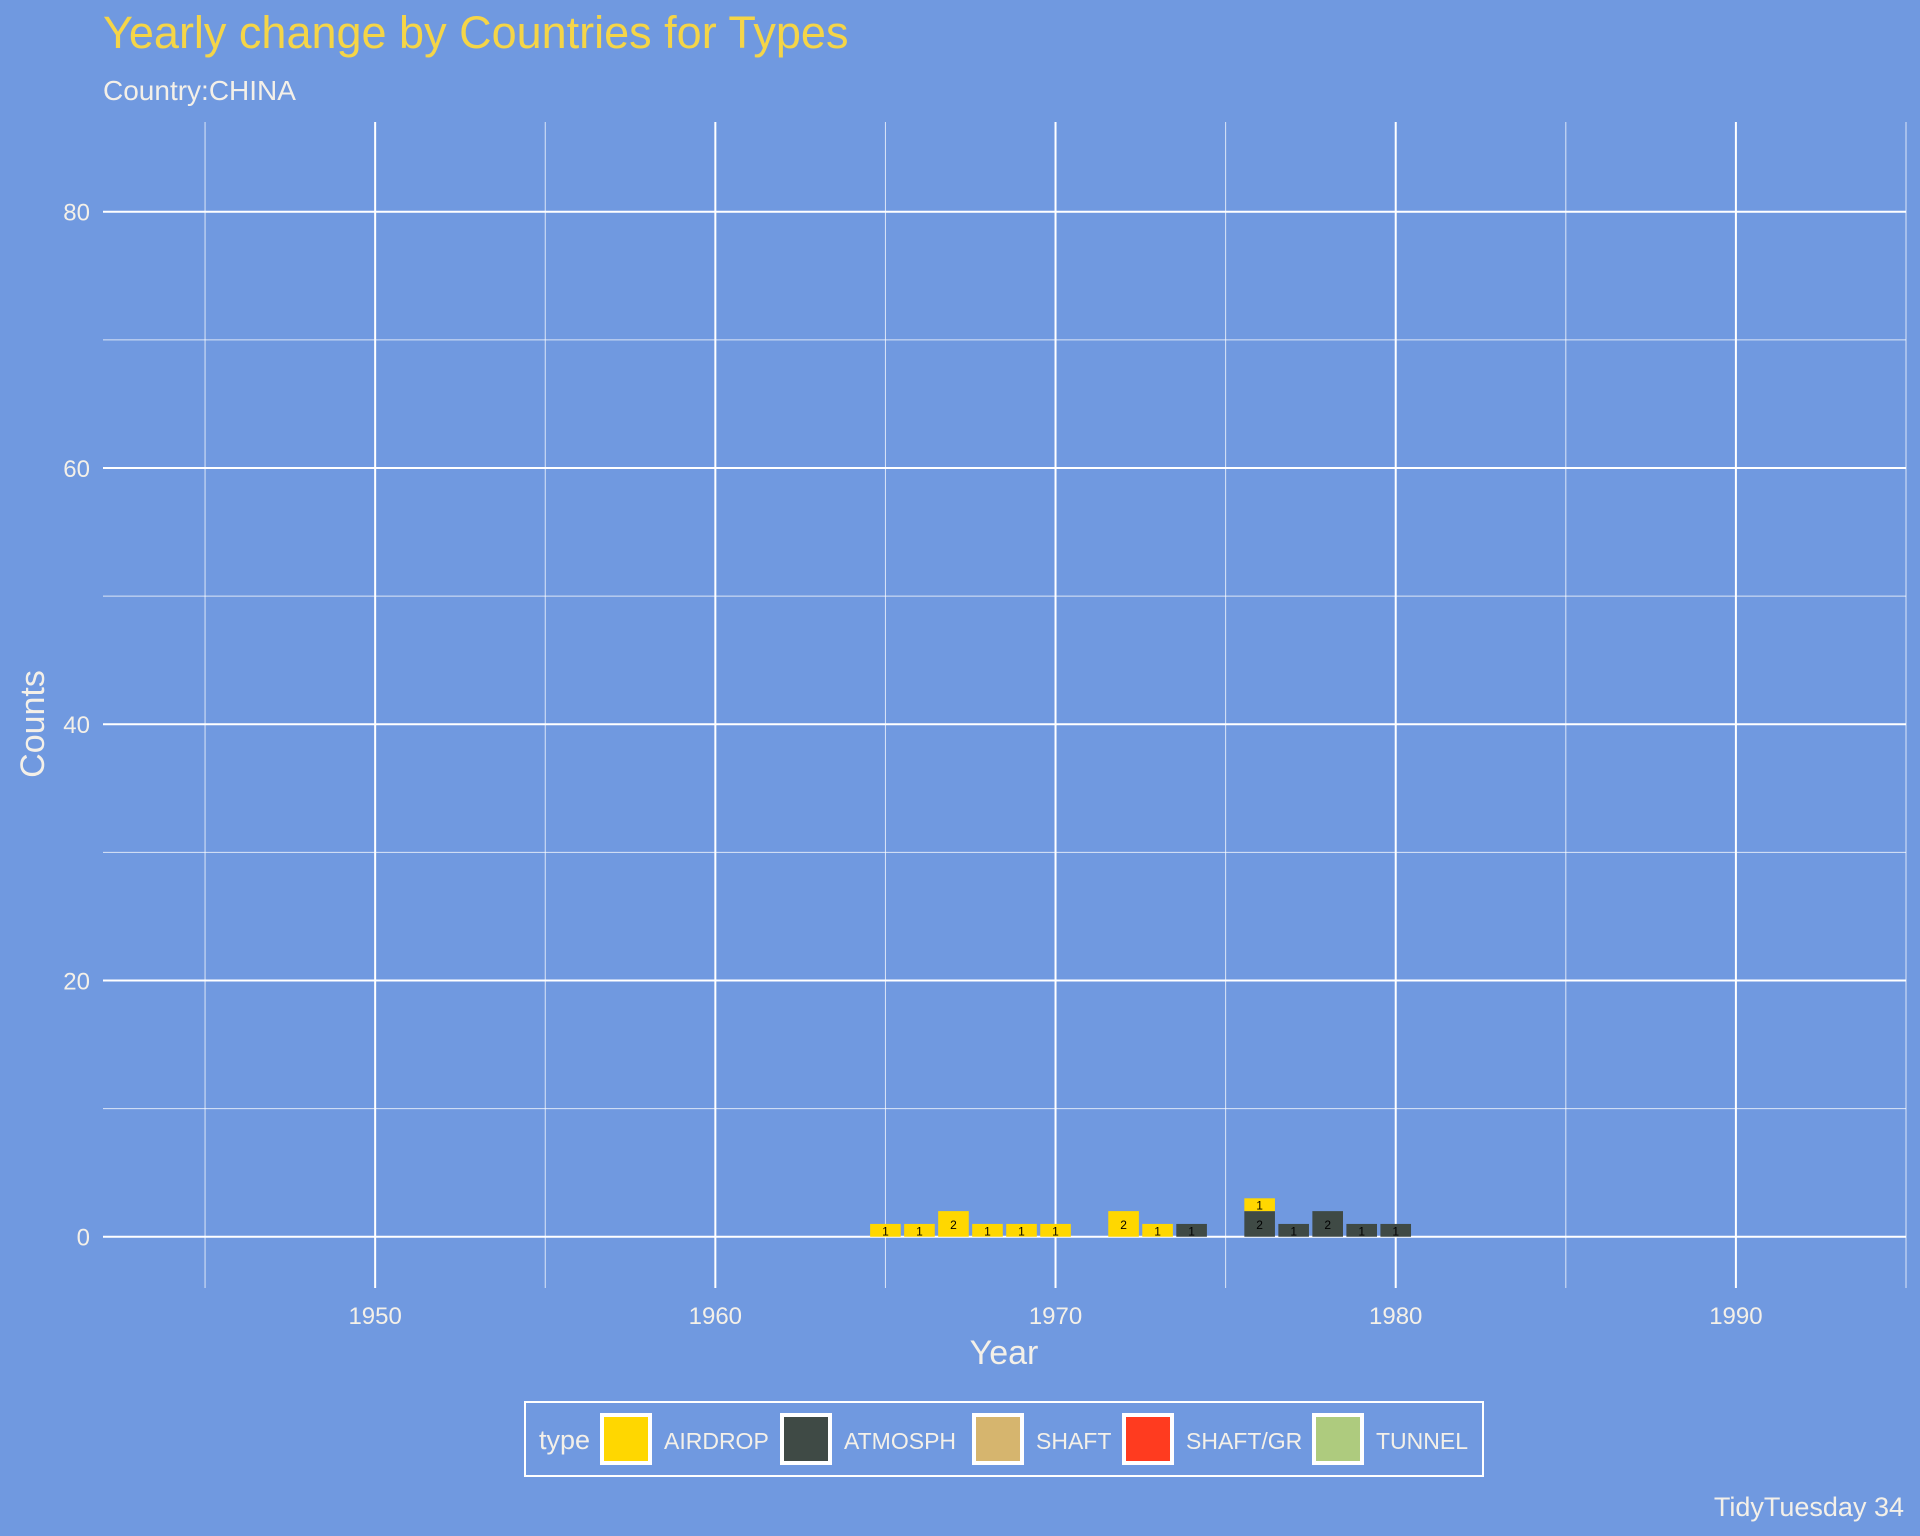  I want to click on legend-label: AIRDROP, so click(716, 1441).